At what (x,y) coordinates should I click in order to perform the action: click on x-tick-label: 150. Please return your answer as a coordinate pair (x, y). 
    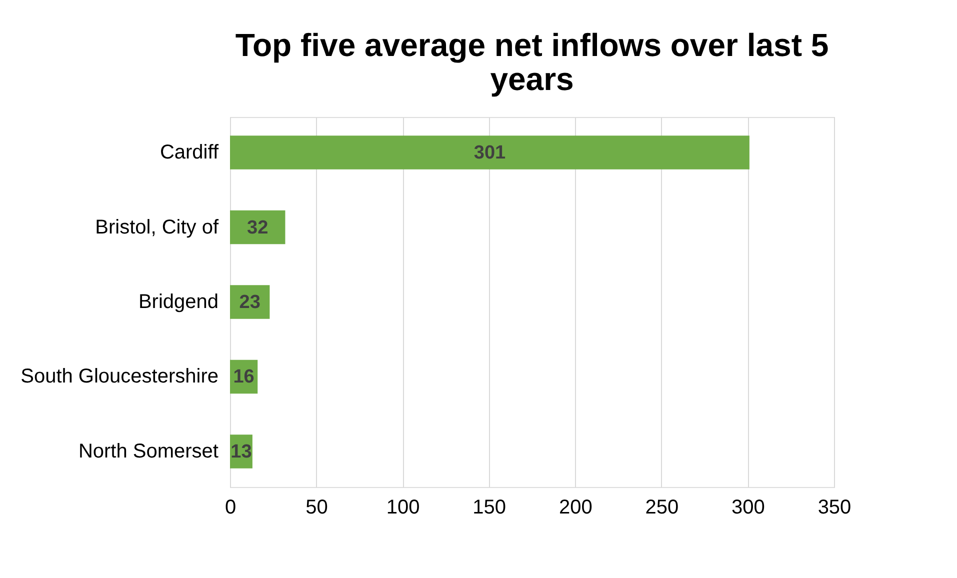
    Looking at the image, I should click on (489, 507).